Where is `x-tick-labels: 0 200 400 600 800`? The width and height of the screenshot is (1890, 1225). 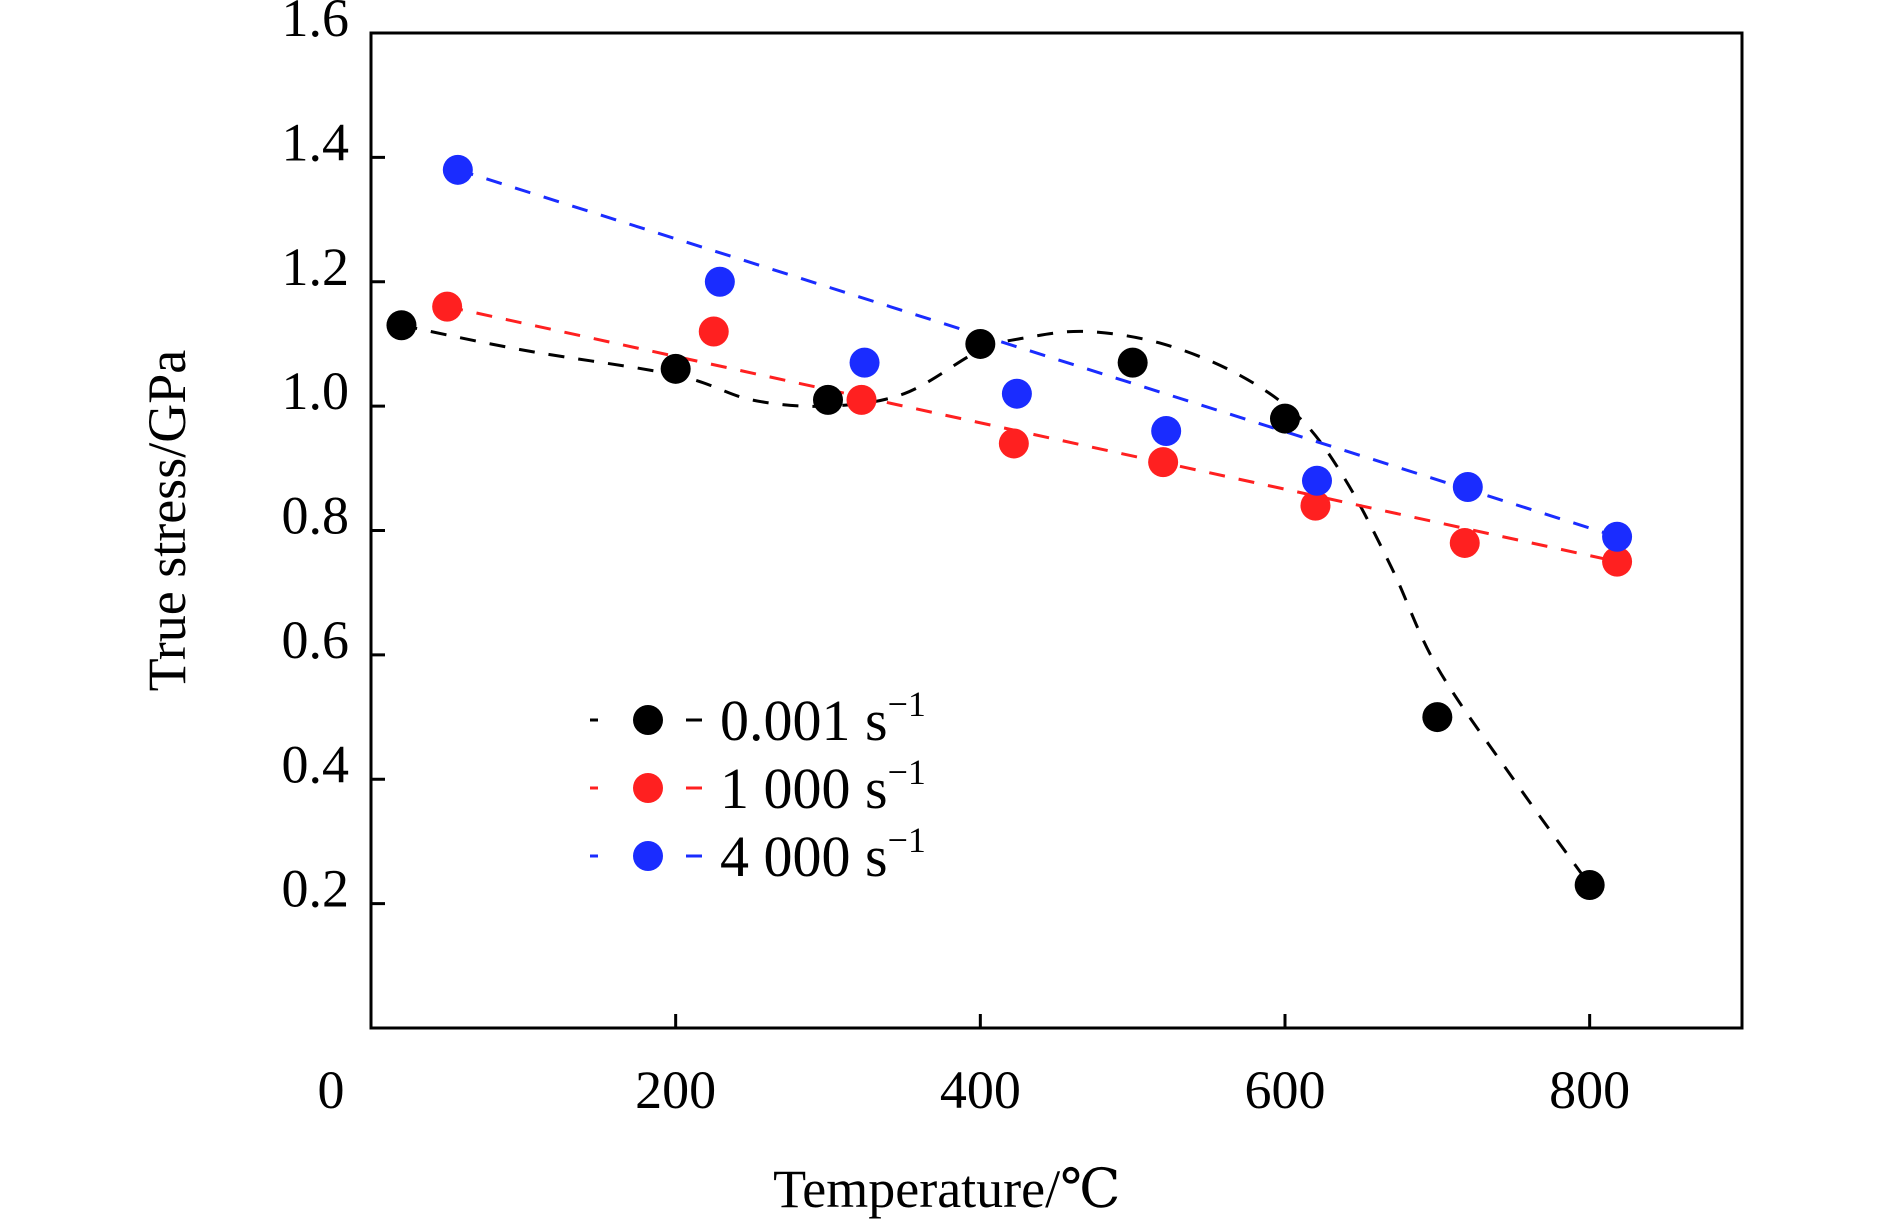
x-tick-labels: 0 200 400 600 800 is located at coordinates (974, 1090).